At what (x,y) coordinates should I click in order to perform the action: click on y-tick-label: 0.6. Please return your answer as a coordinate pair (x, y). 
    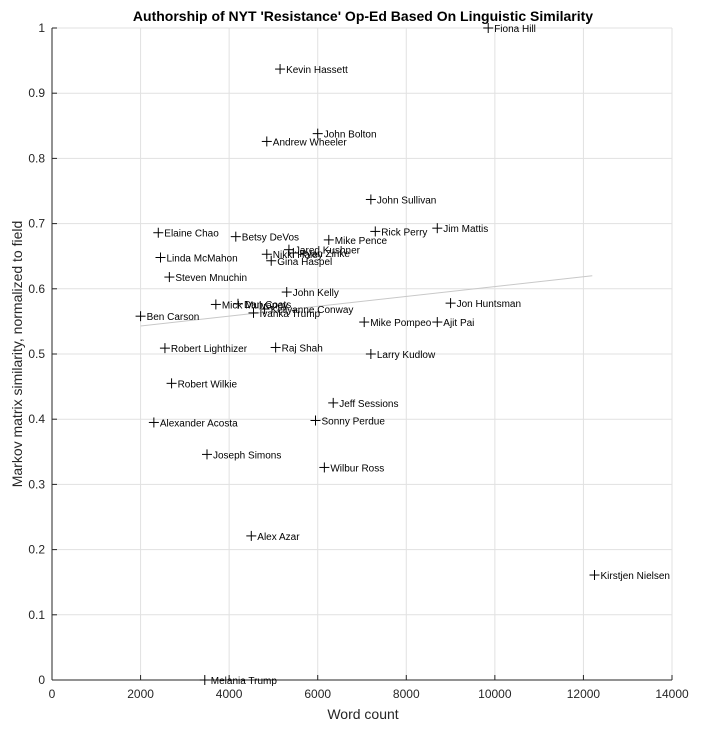
    Looking at the image, I should click on (36, 289).